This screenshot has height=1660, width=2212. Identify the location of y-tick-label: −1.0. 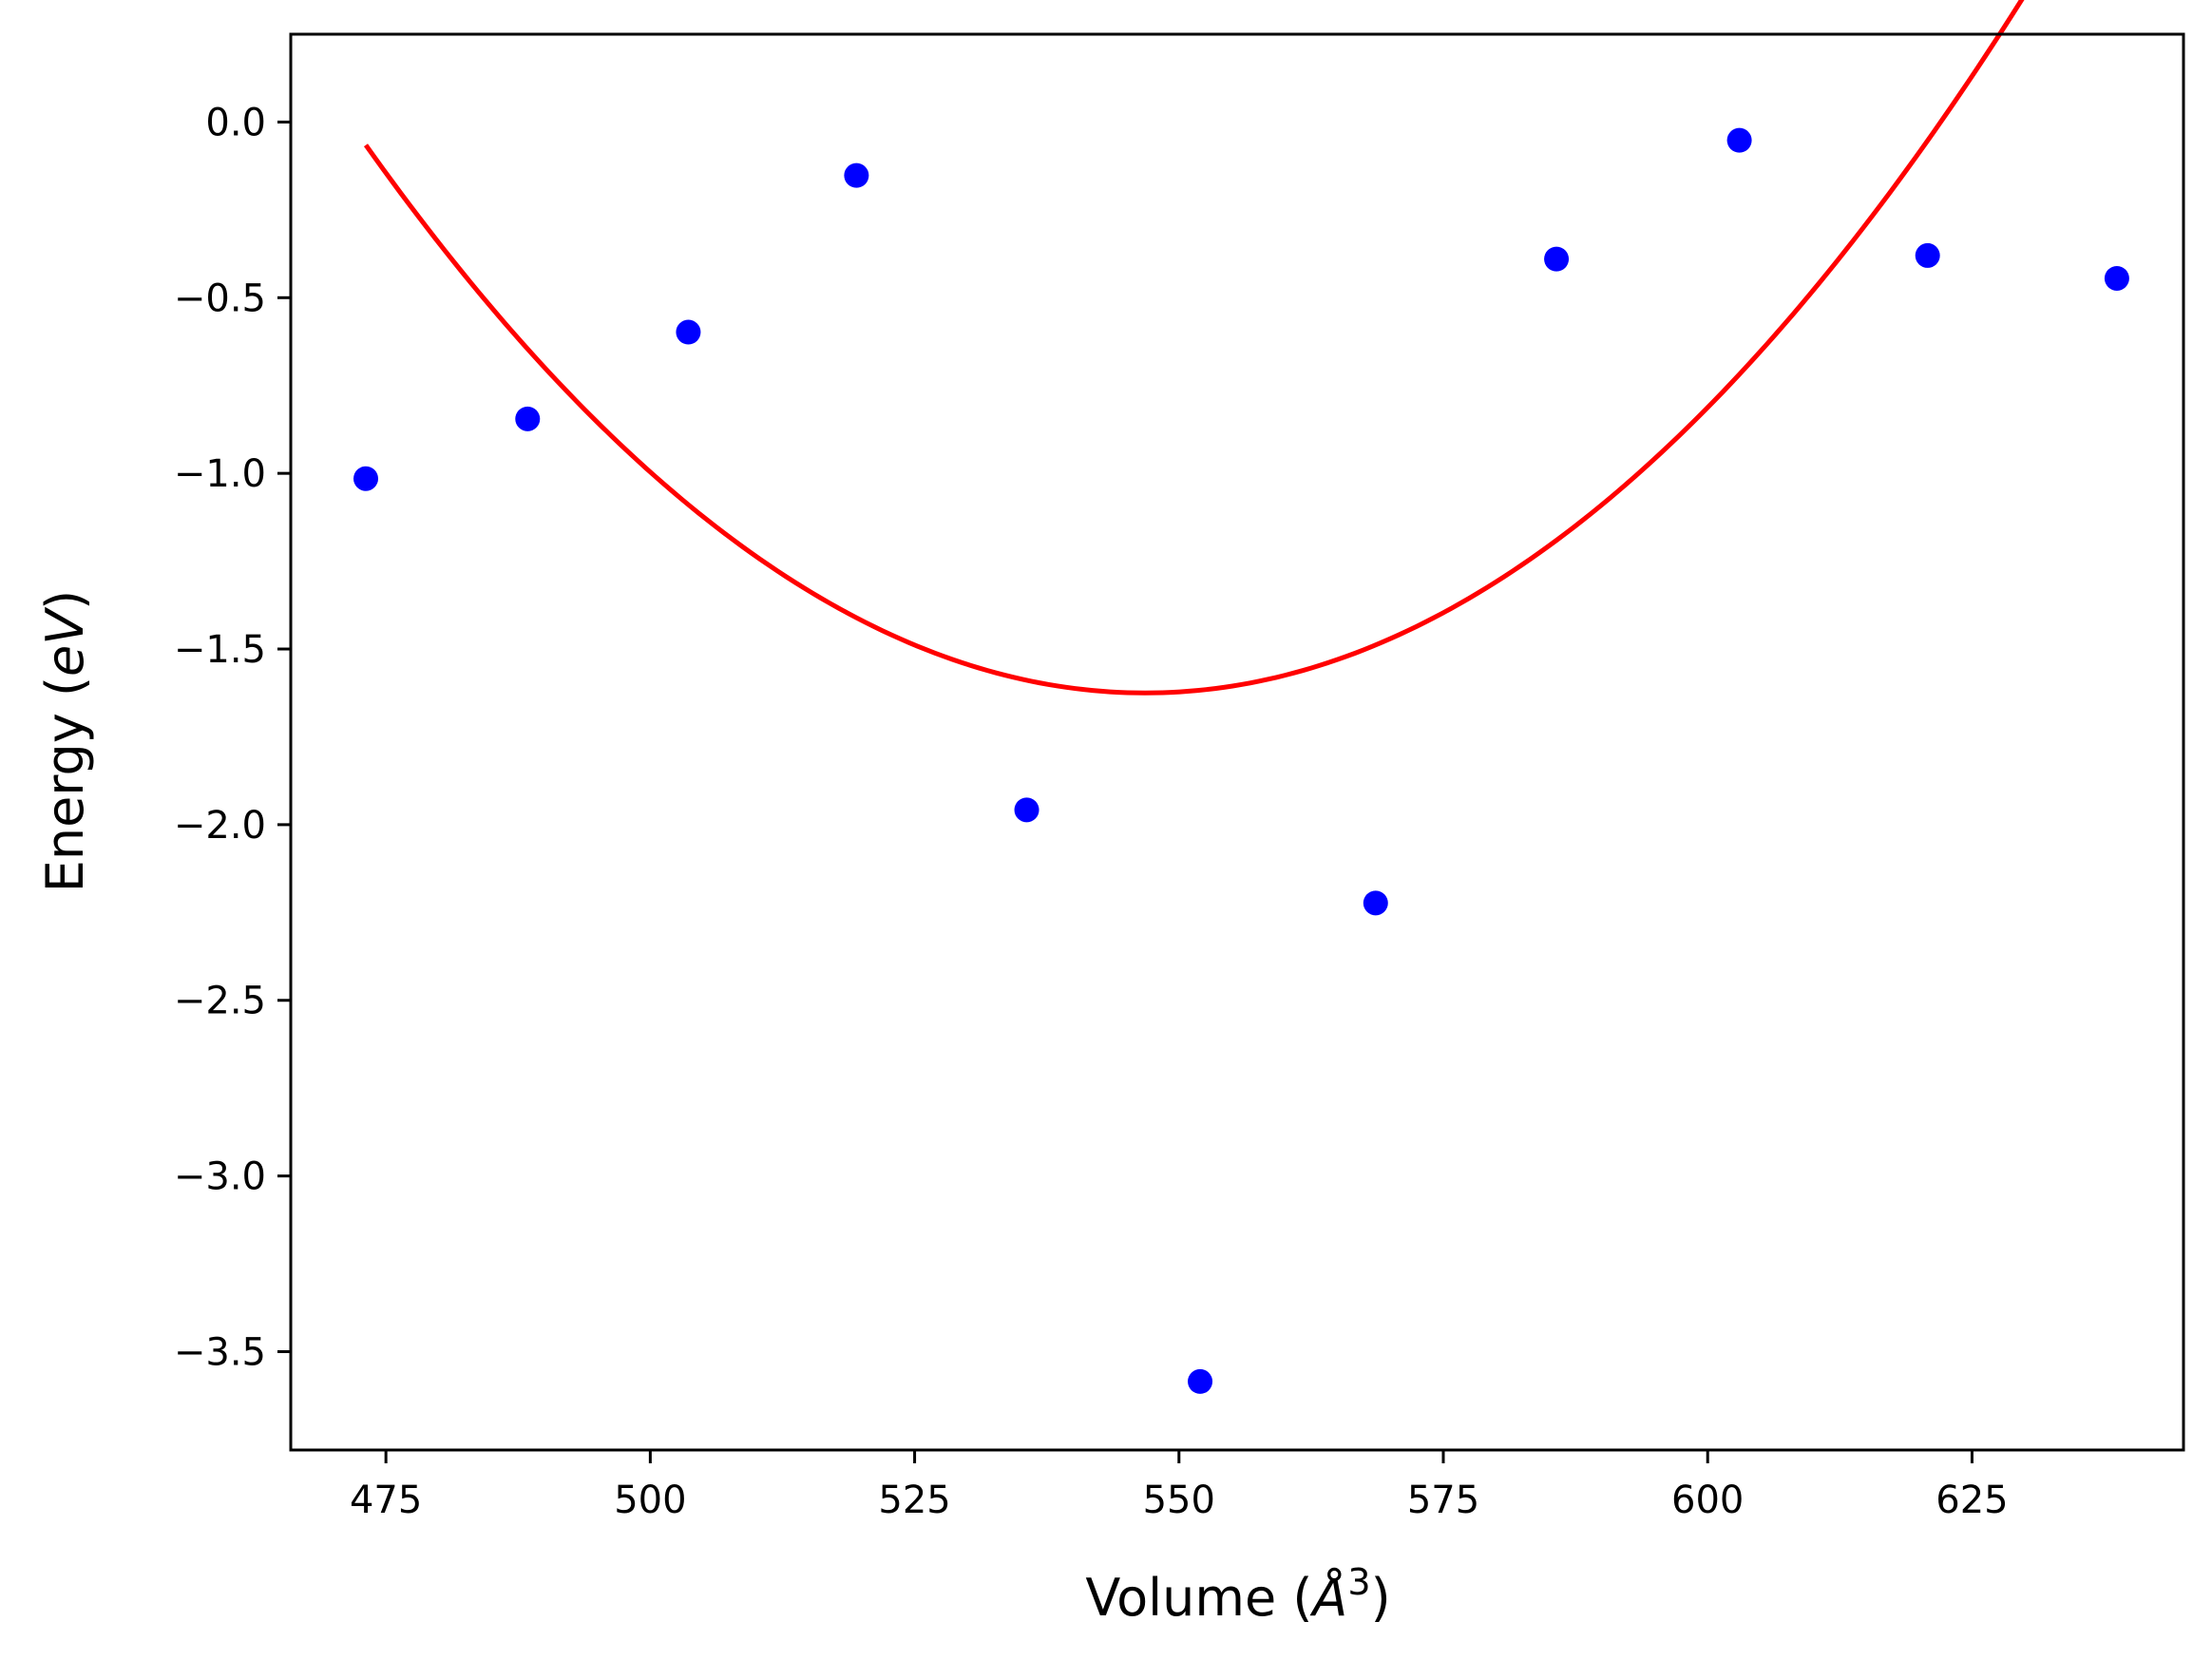
(220, 474).